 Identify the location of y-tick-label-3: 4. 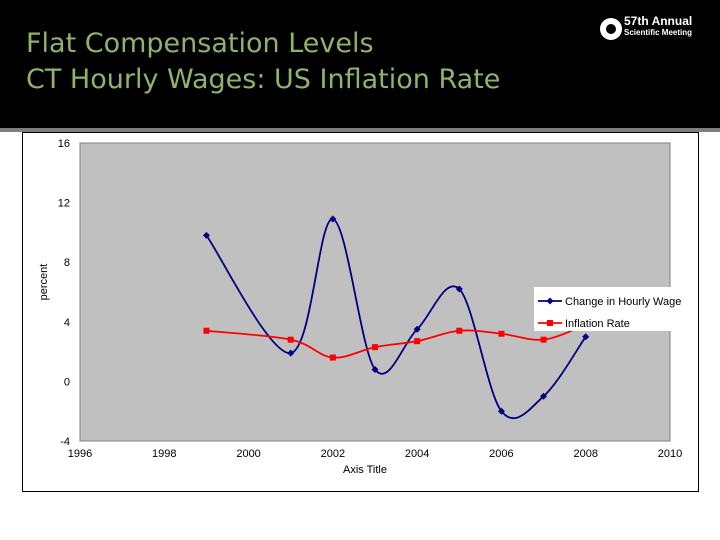
(67, 323).